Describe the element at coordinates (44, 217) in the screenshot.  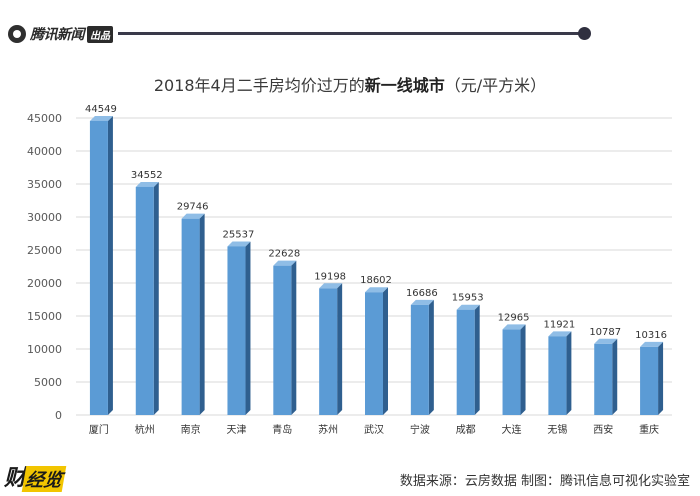
I see `y-tick-label: 30000` at that location.